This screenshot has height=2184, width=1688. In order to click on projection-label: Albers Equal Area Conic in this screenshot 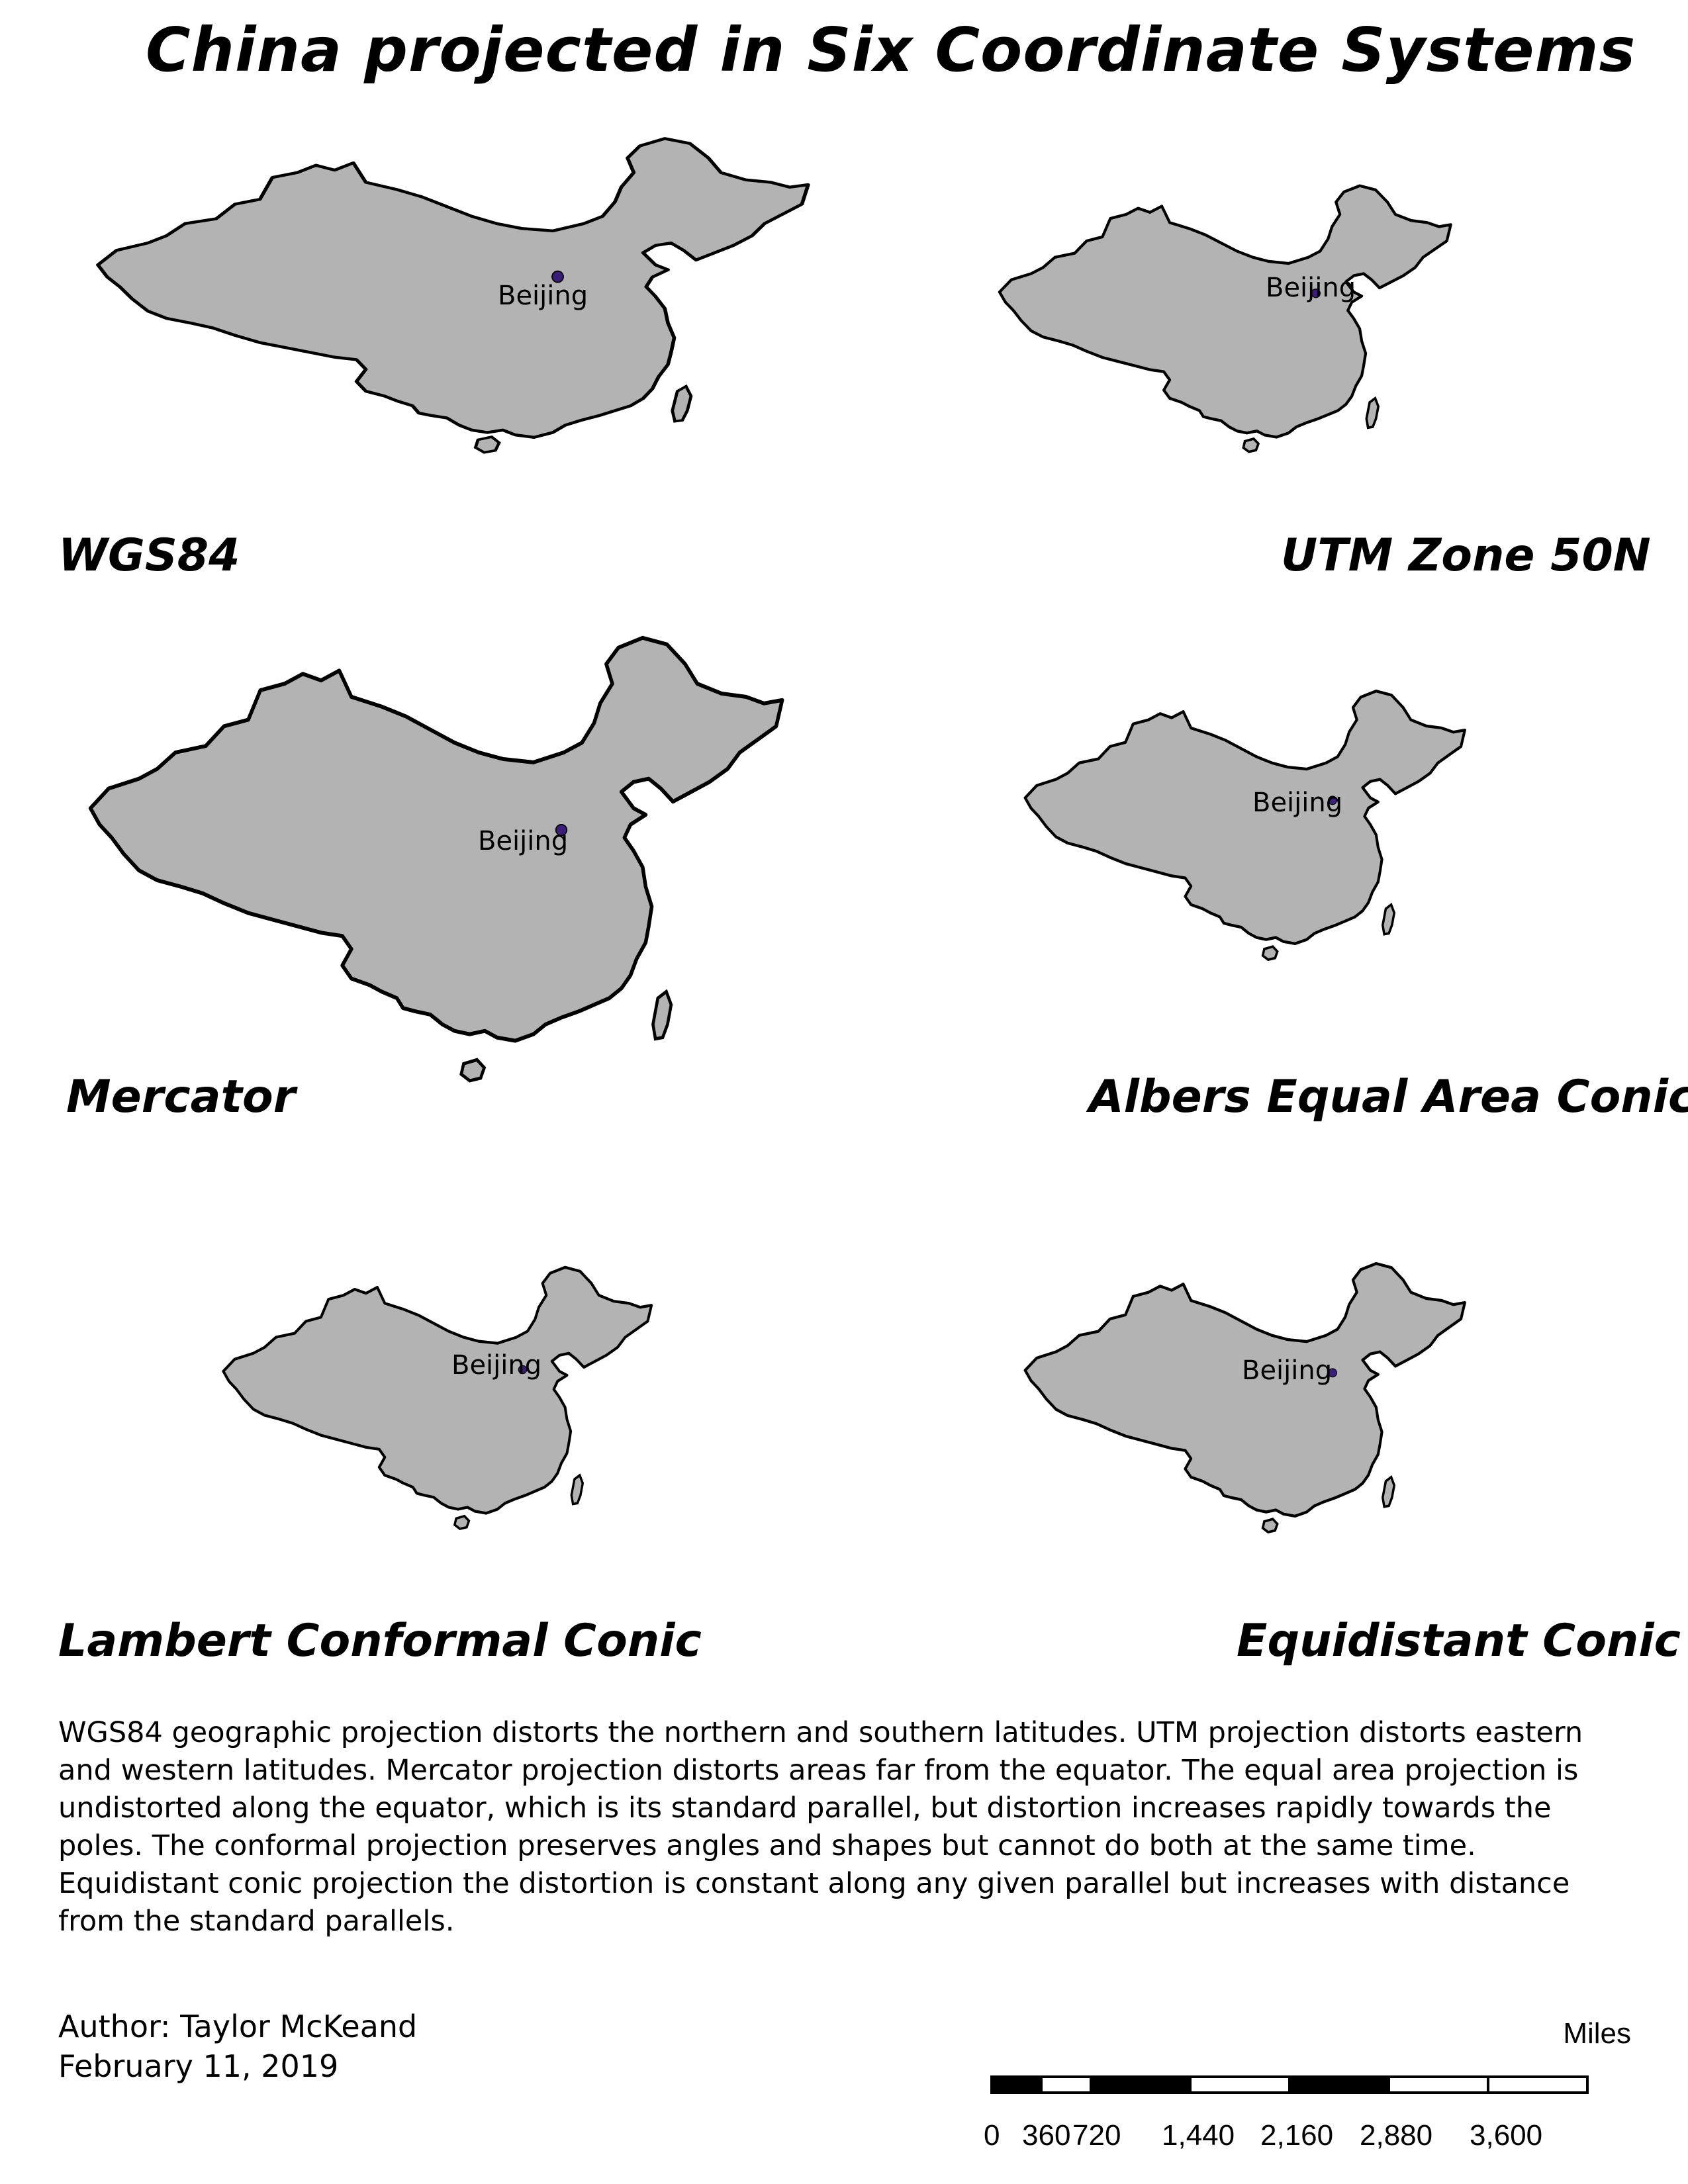, I will do `click(1388, 1097)`.